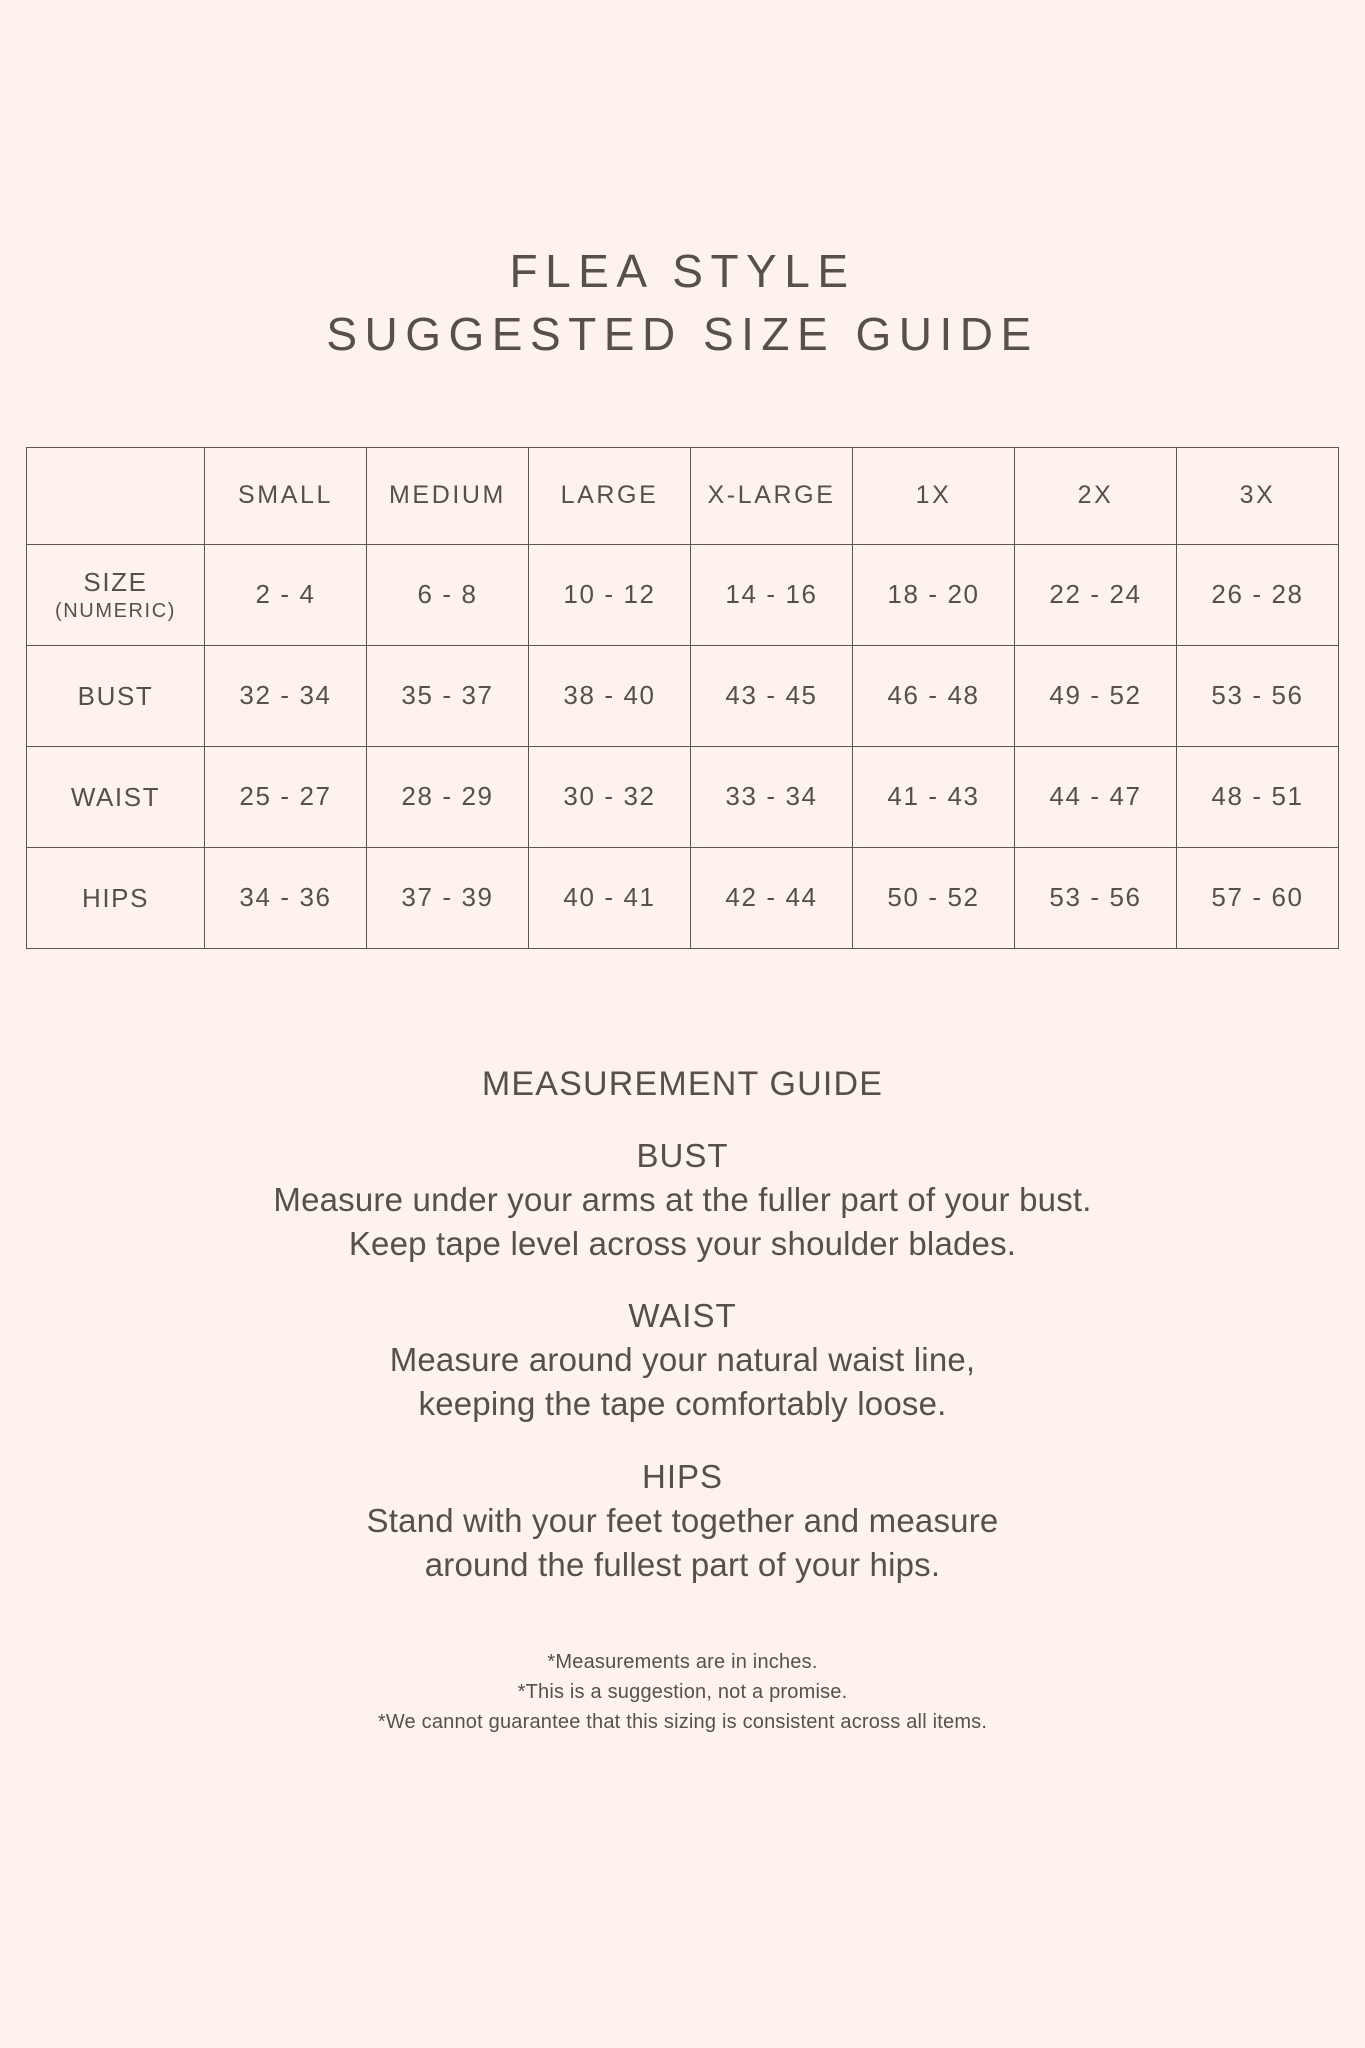 Image resolution: width=1365 pixels, height=2048 pixels. Describe the element at coordinates (682, 271) in the screenshot. I see `title-line-brand: FLEA STYLE` at that location.